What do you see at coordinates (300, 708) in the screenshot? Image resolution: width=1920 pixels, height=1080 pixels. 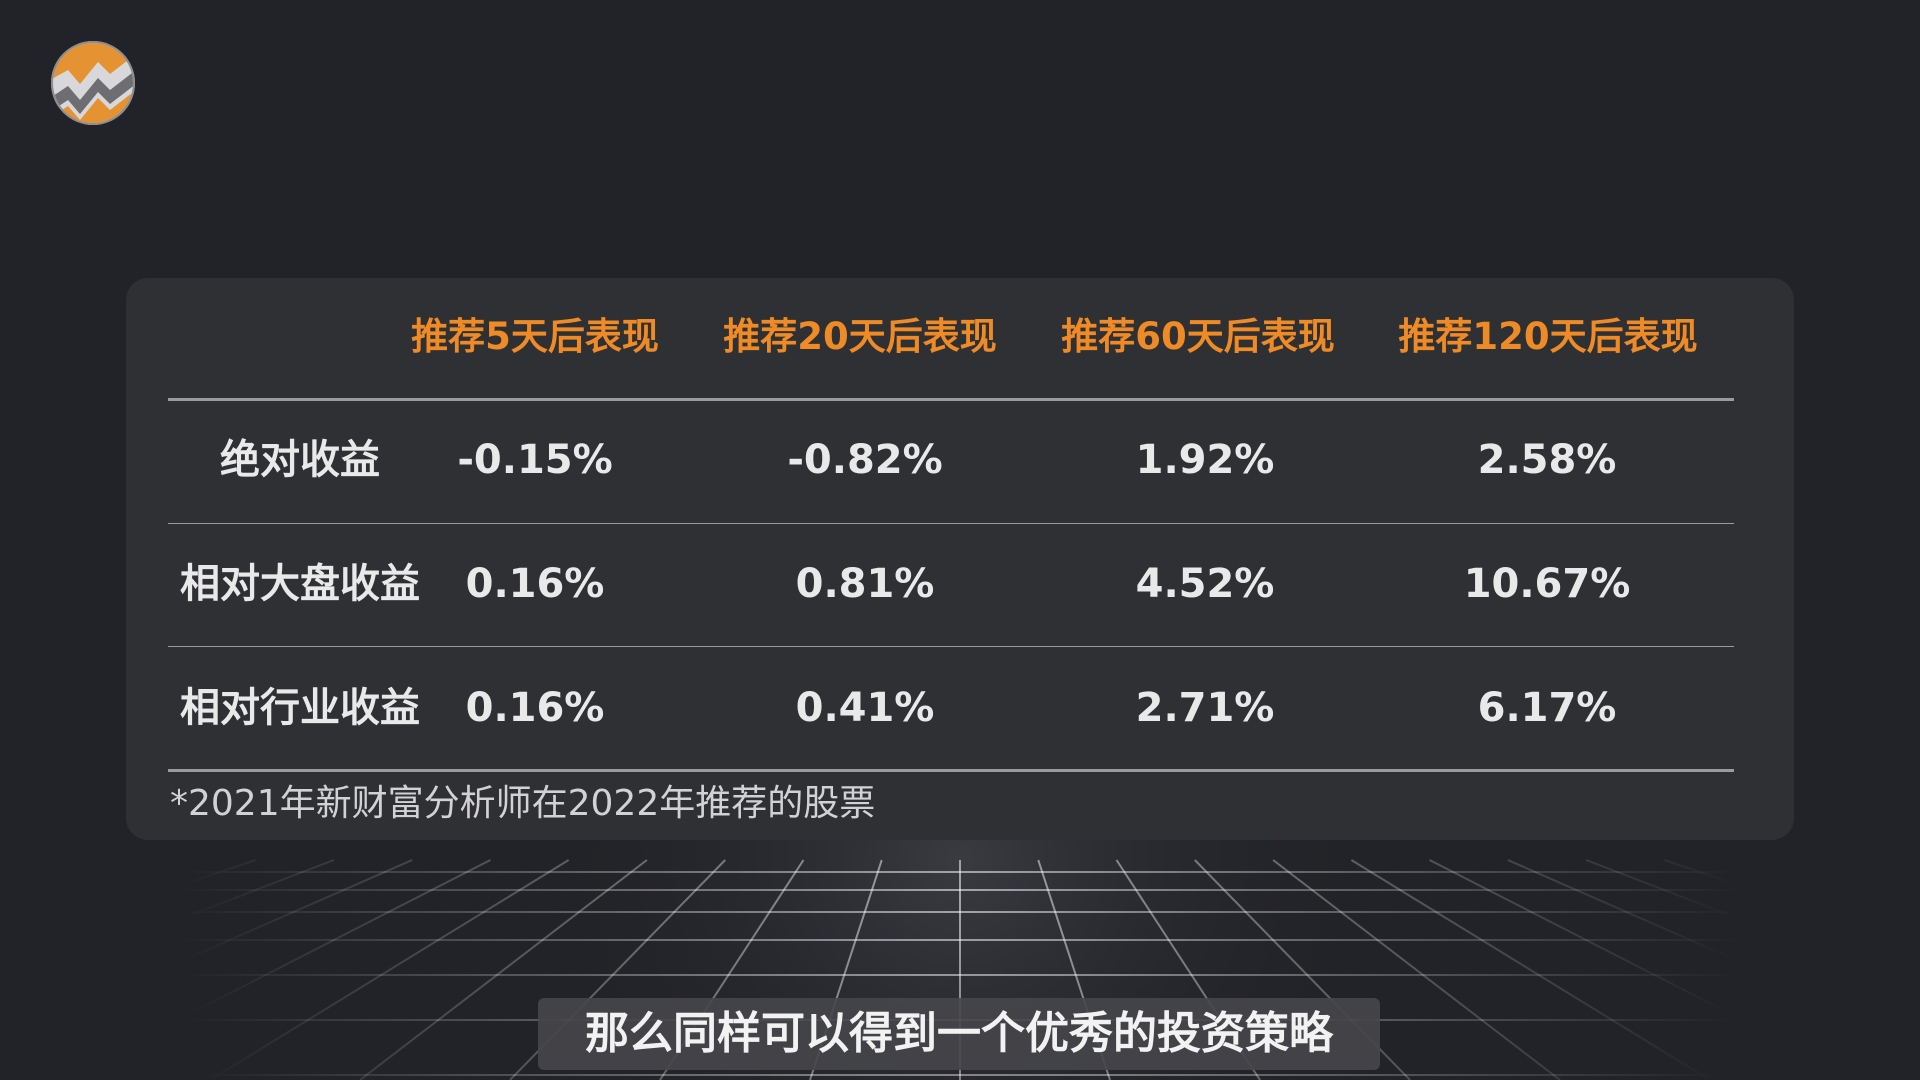 I see `row-label-relative-industry-return: 相对行业收益` at bounding box center [300, 708].